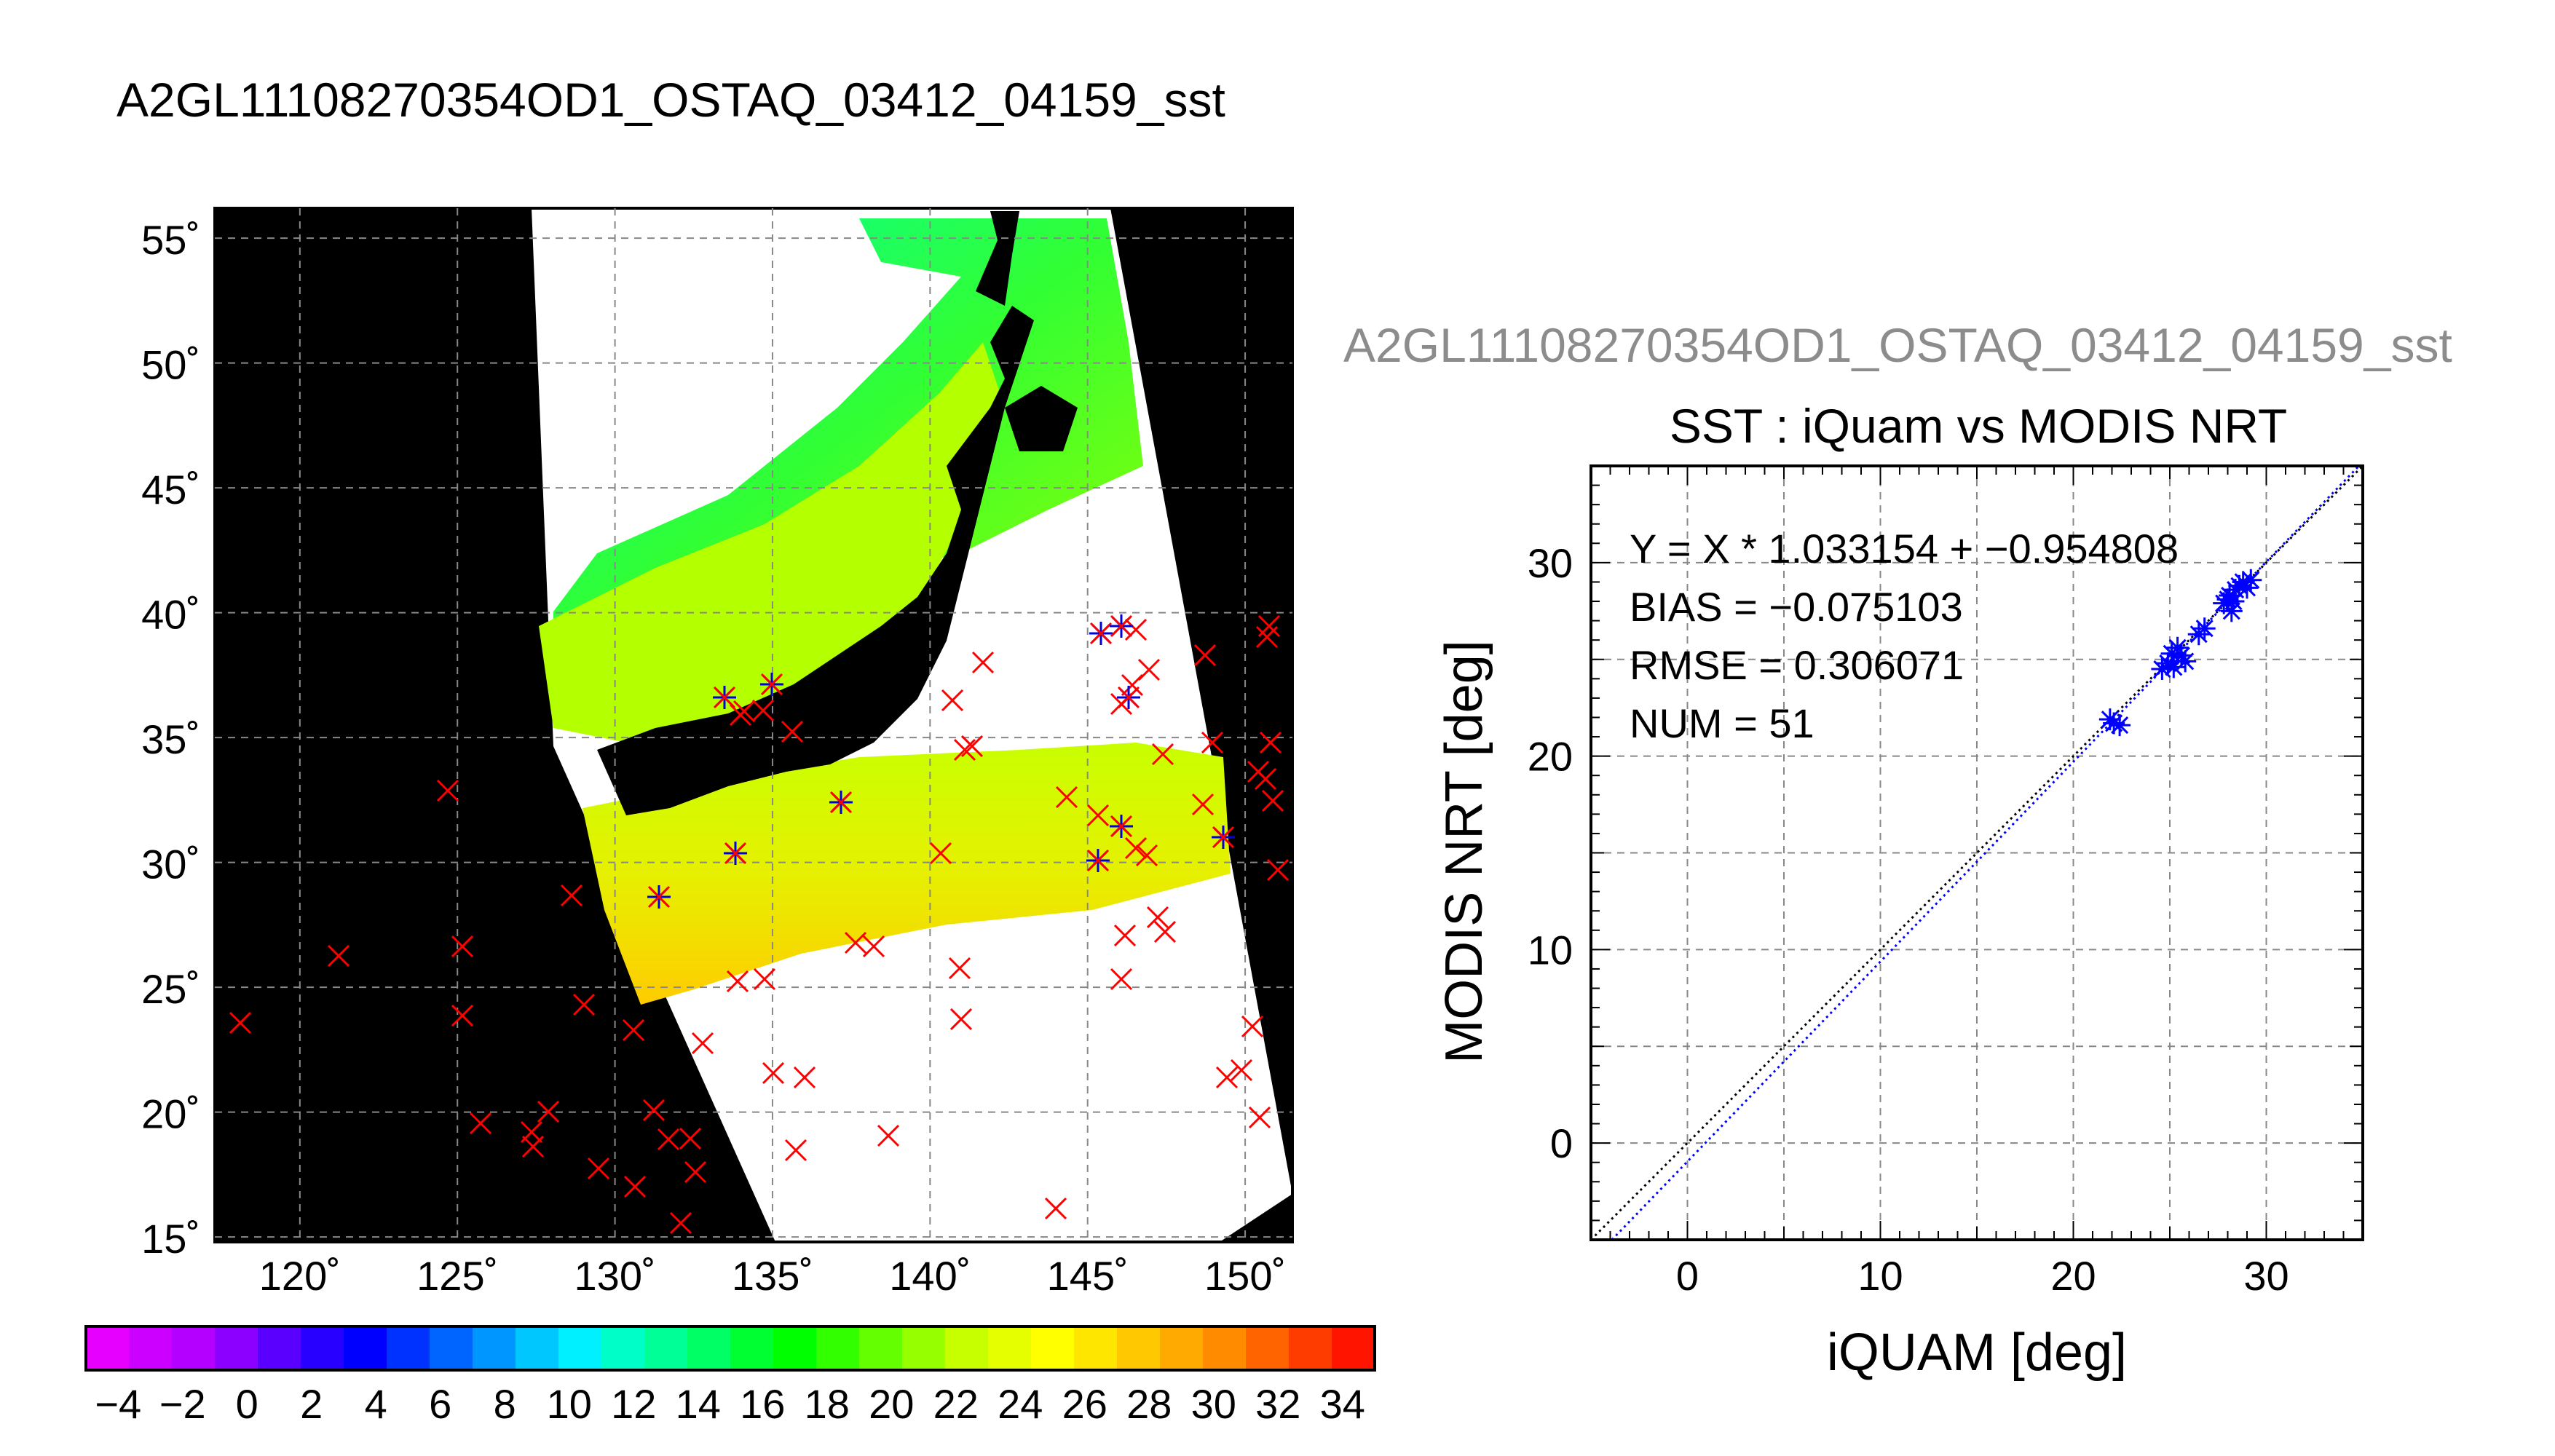  I want to click on scatter-points, so click(2180, 653).